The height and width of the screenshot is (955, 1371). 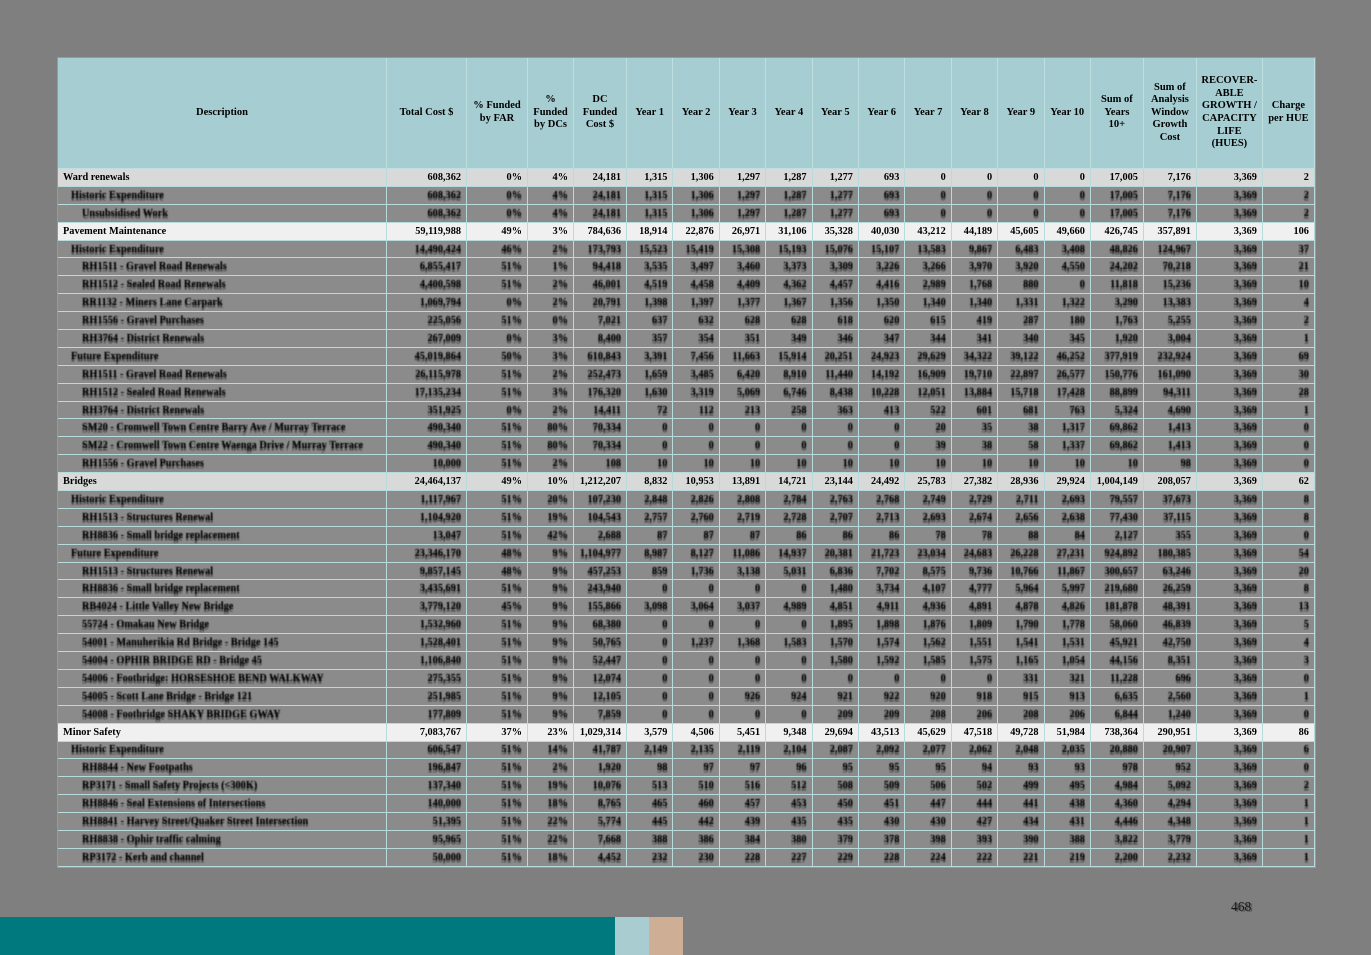 What do you see at coordinates (1117, 571) in the screenshot?
I see `cell-value: 300,657` at bounding box center [1117, 571].